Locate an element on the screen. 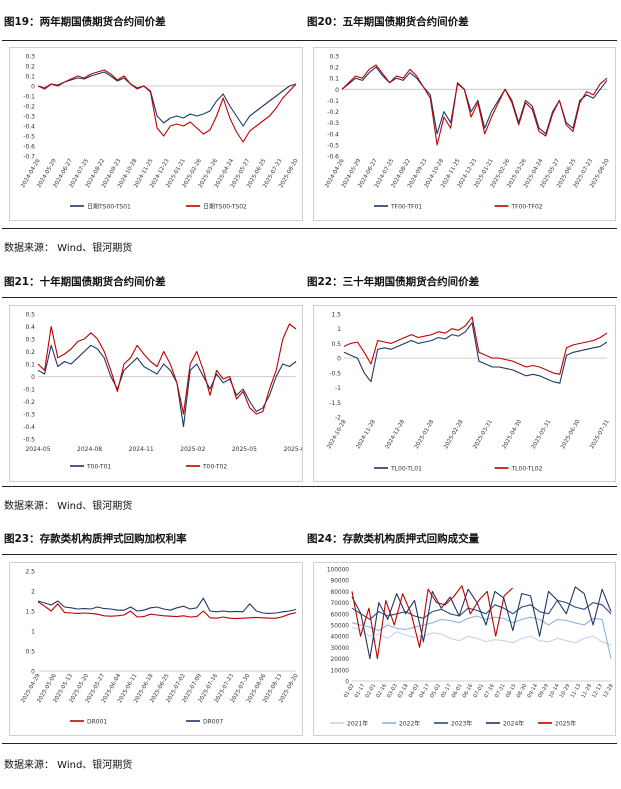 The height and width of the screenshot is (789, 621). legend-label: 2021年 is located at coordinates (357, 724).